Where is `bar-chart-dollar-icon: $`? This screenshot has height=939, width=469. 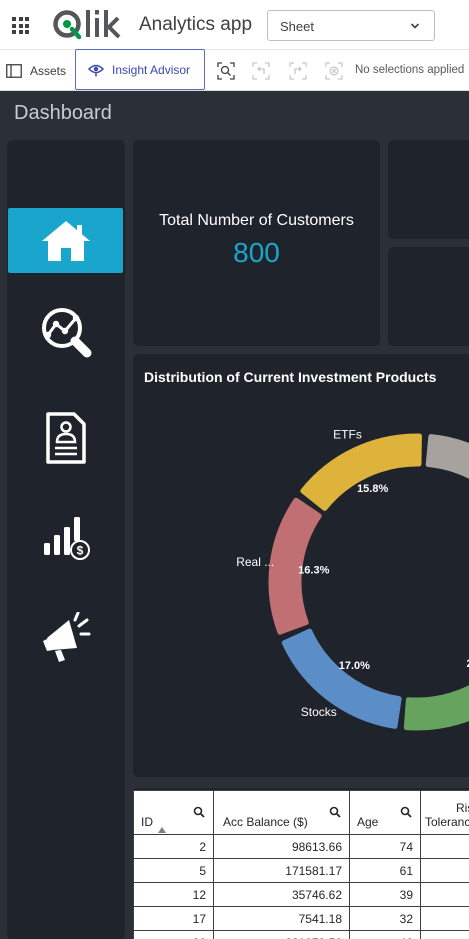
bar-chart-dollar-icon: $ is located at coordinates (66, 538).